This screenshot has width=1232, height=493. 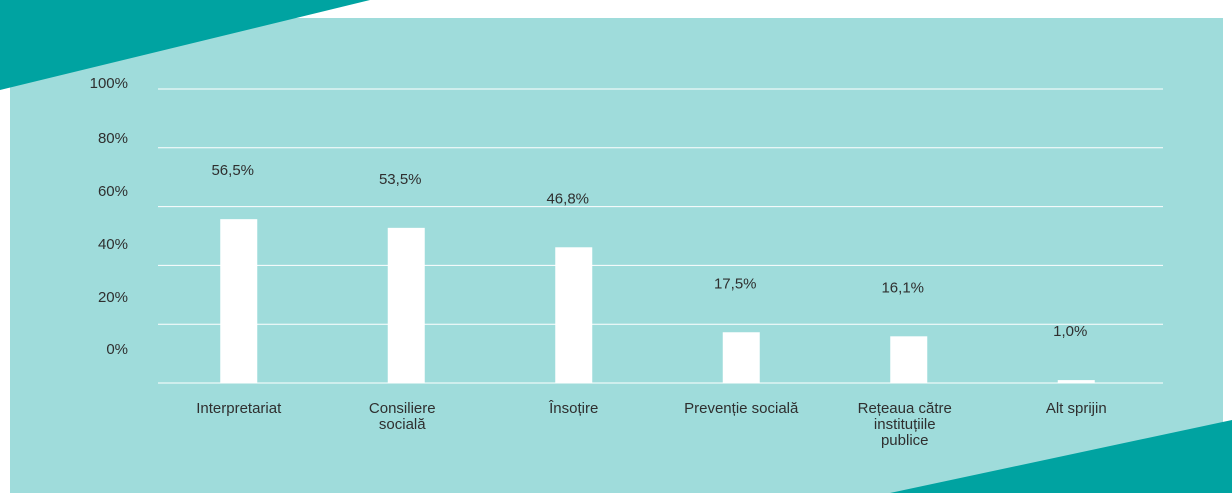 What do you see at coordinates (902, 287) in the screenshot?
I see `data-label: 16,1%` at bounding box center [902, 287].